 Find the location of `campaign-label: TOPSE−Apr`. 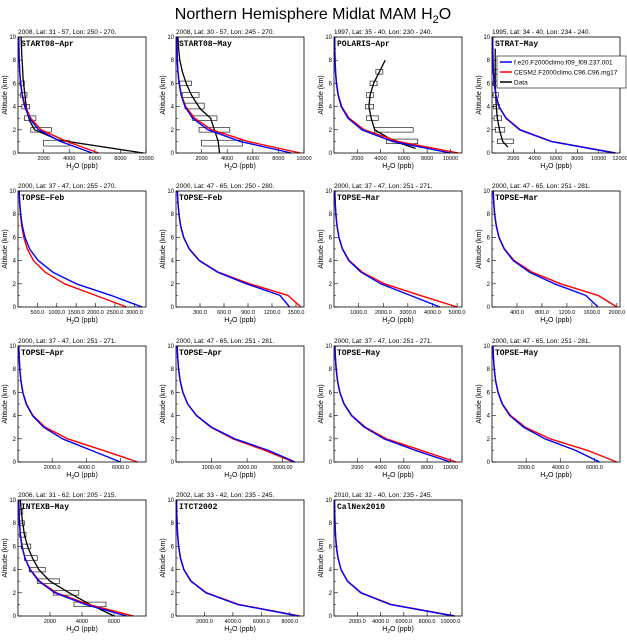

campaign-label: TOPSE−Apr is located at coordinates (42, 353).